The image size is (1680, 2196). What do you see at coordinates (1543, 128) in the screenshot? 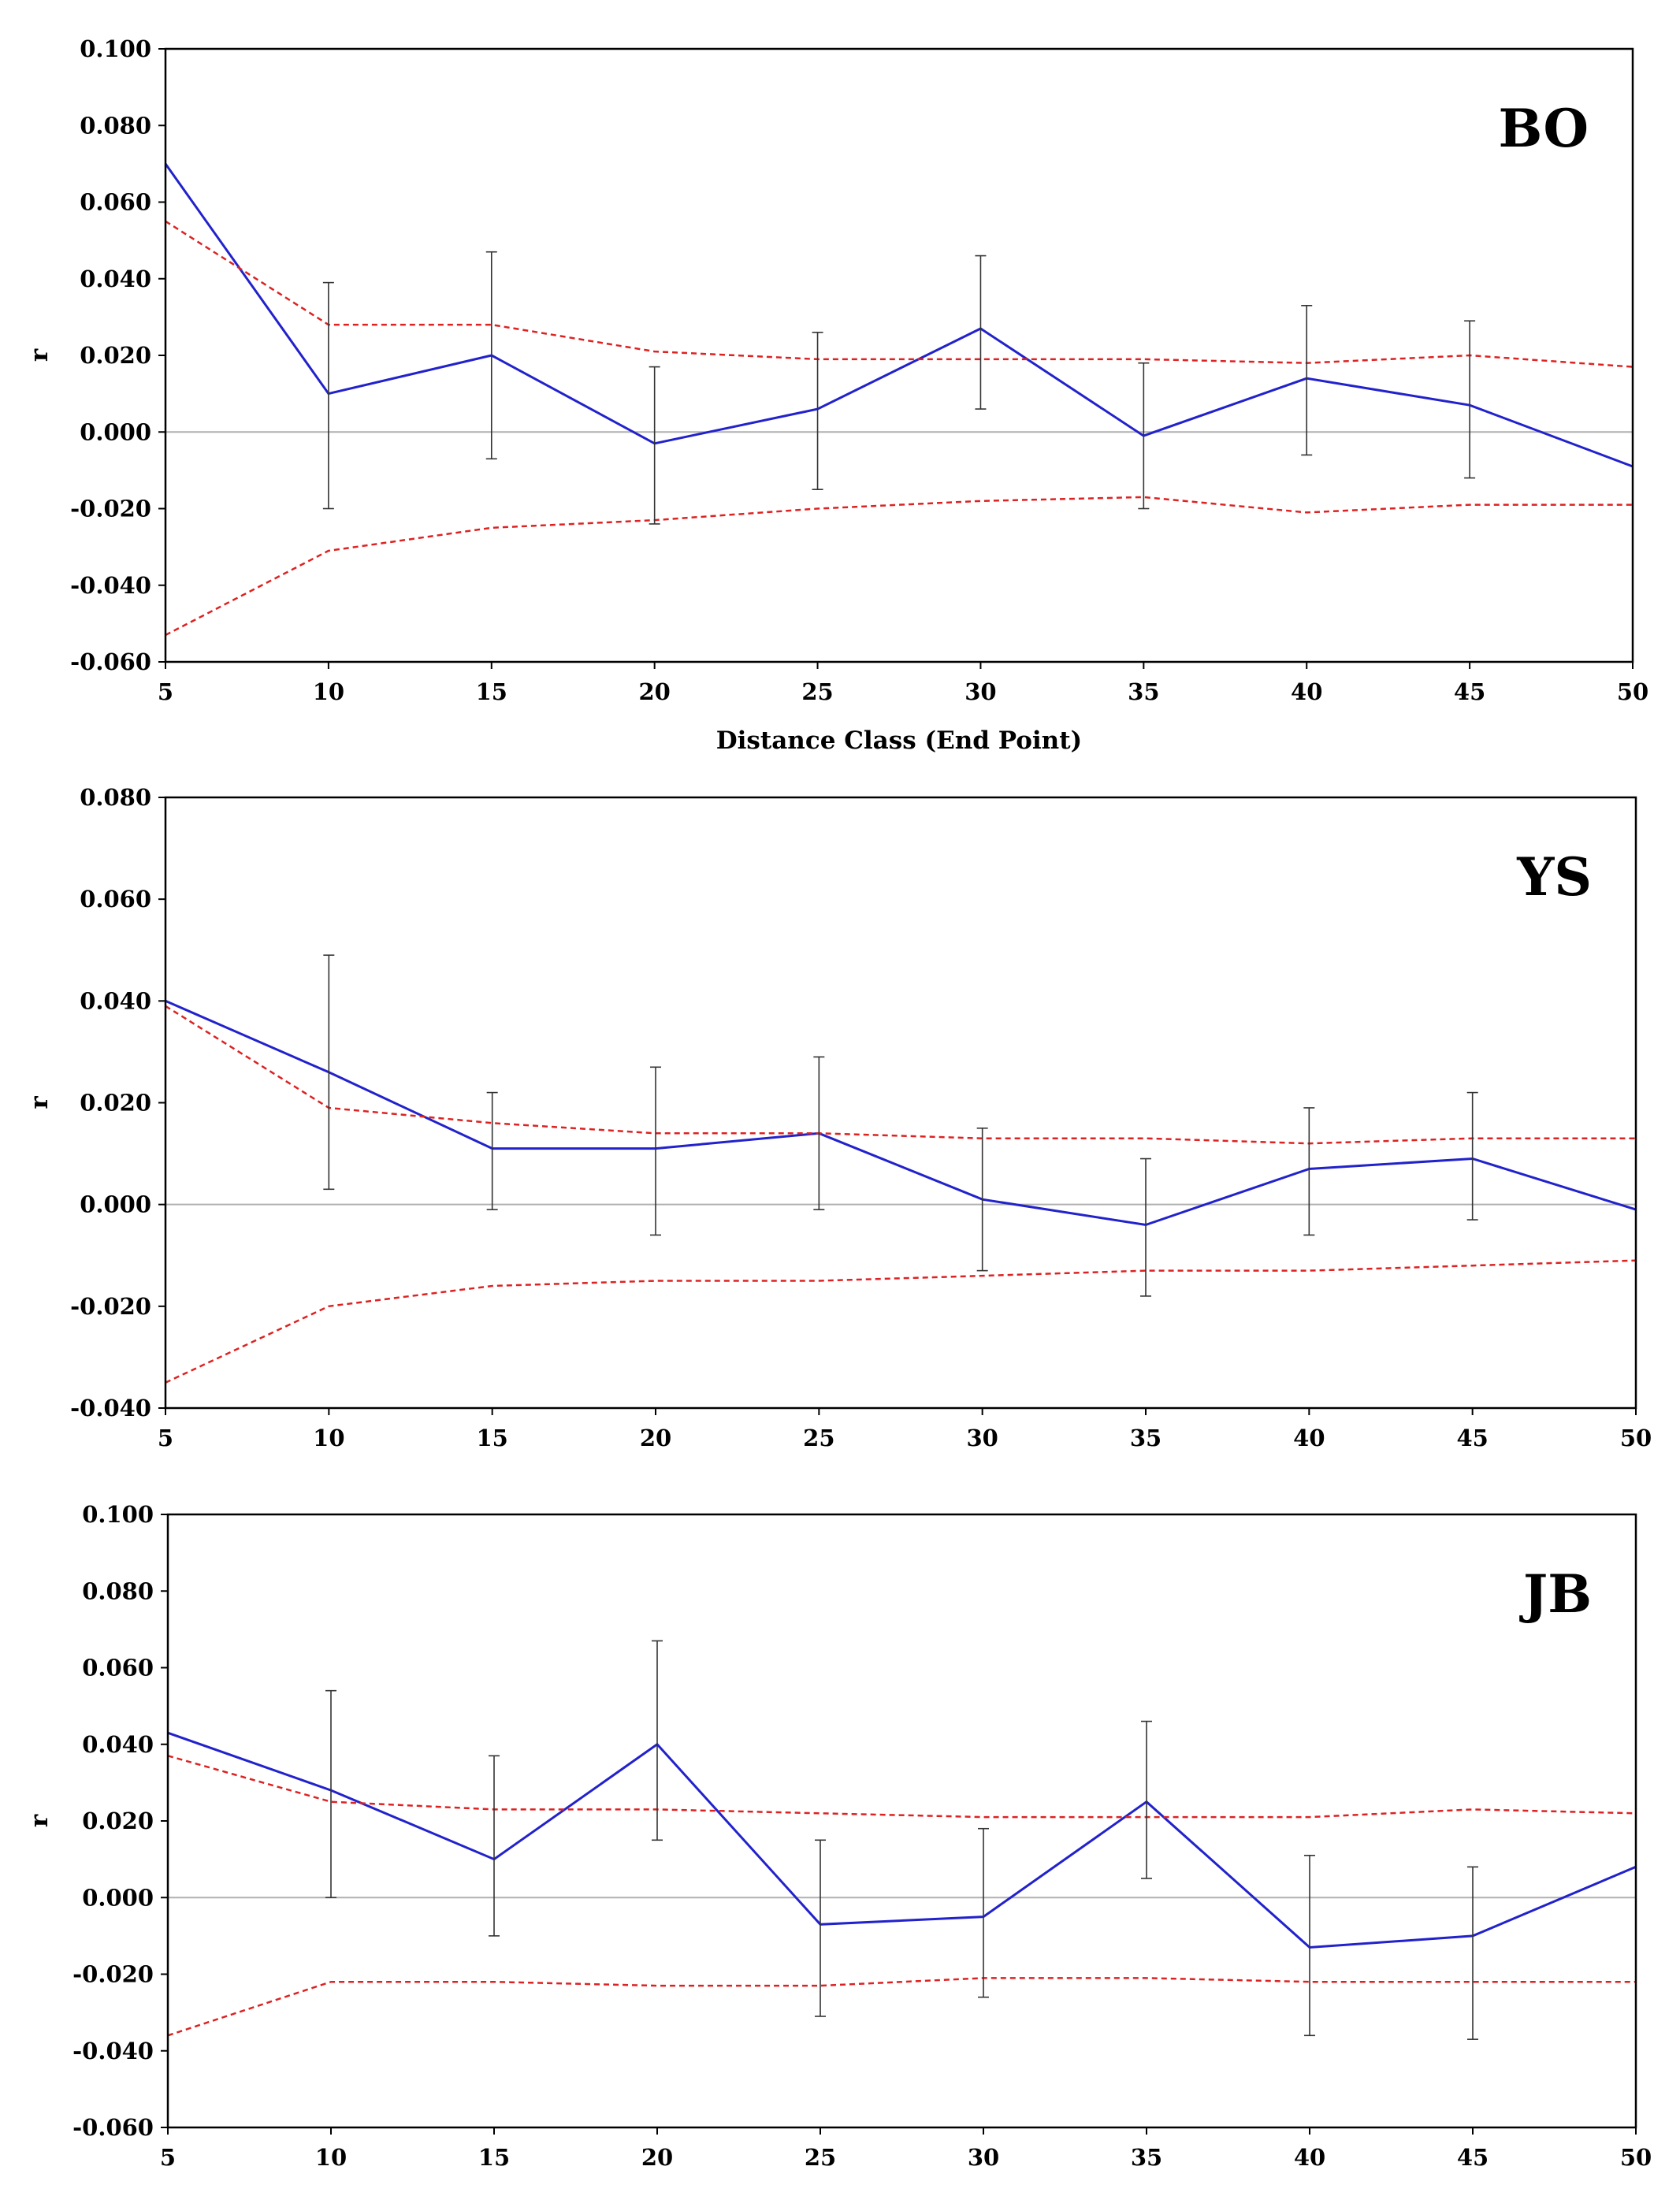
I see `panel-label: BO` at bounding box center [1543, 128].